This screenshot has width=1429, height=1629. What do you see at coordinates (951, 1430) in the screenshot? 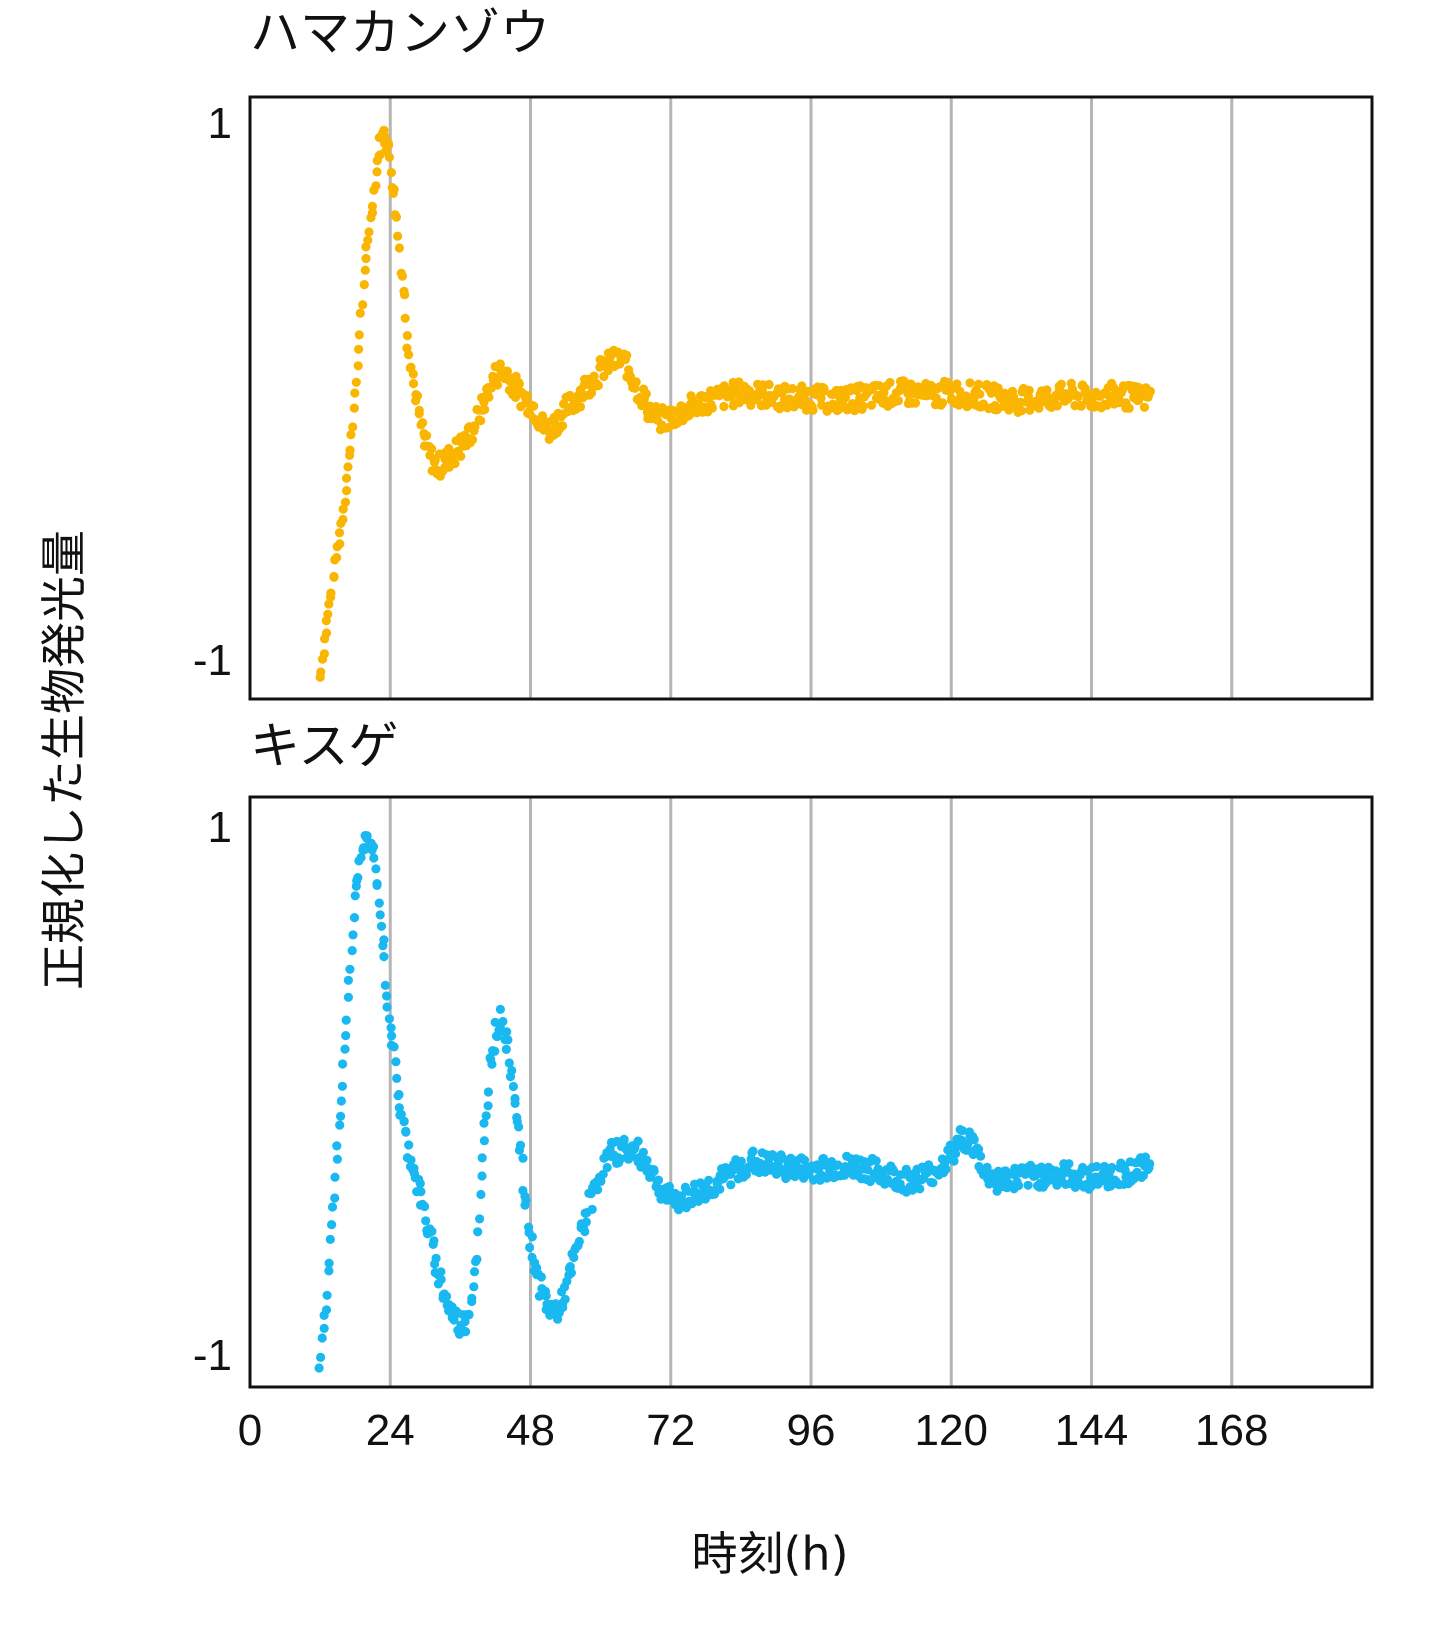
I see `xtick-label: 120` at bounding box center [951, 1430].